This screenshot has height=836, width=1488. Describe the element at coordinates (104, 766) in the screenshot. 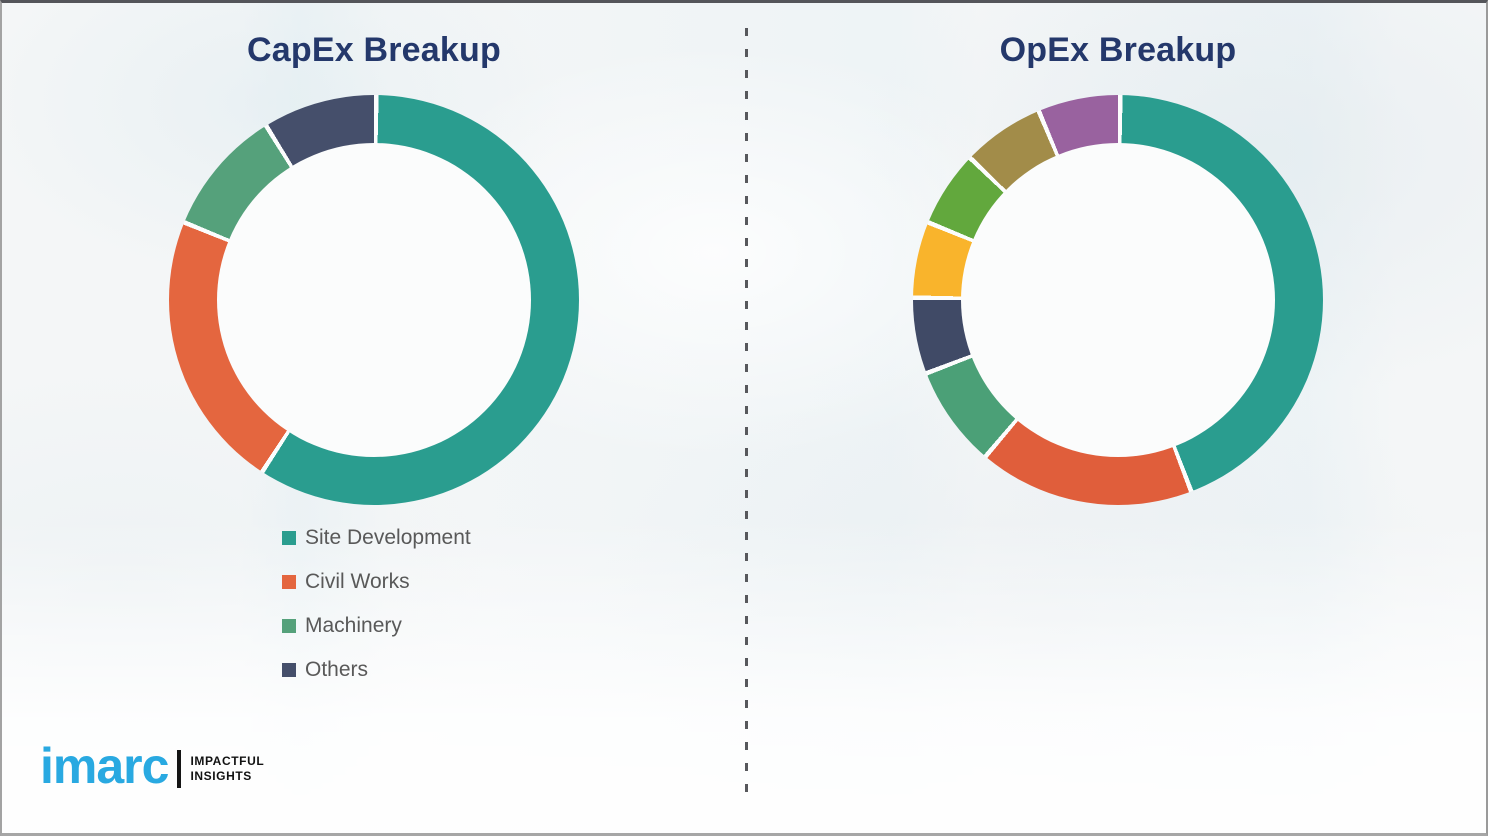

I see `imarc-logo-wordmark: imarc` at that location.